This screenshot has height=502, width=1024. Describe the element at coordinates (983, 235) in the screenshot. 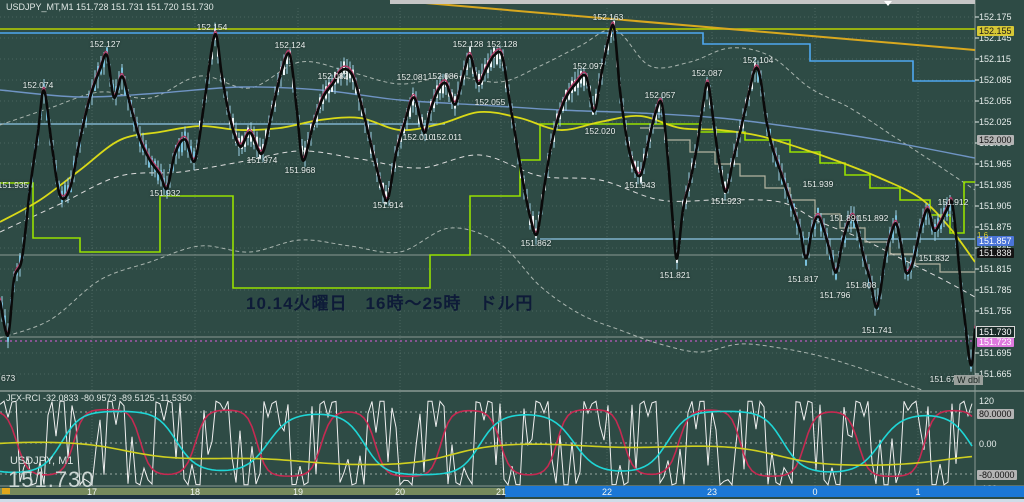

I see `axis-note: 1.6` at that location.